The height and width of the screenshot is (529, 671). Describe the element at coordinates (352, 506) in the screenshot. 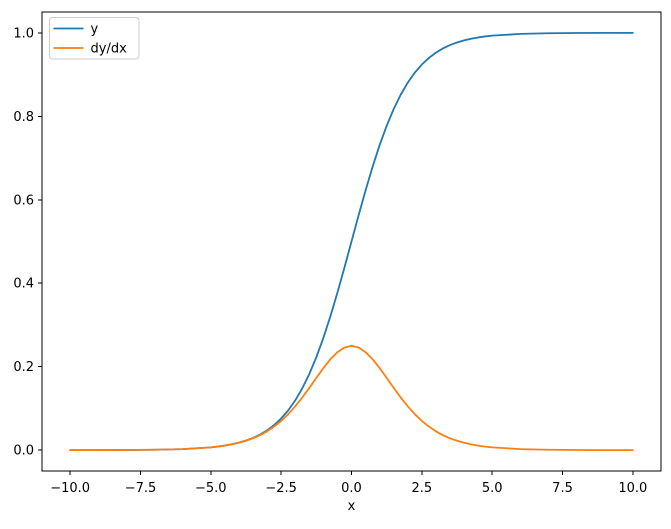

I see `x-axis-label: x` at that location.